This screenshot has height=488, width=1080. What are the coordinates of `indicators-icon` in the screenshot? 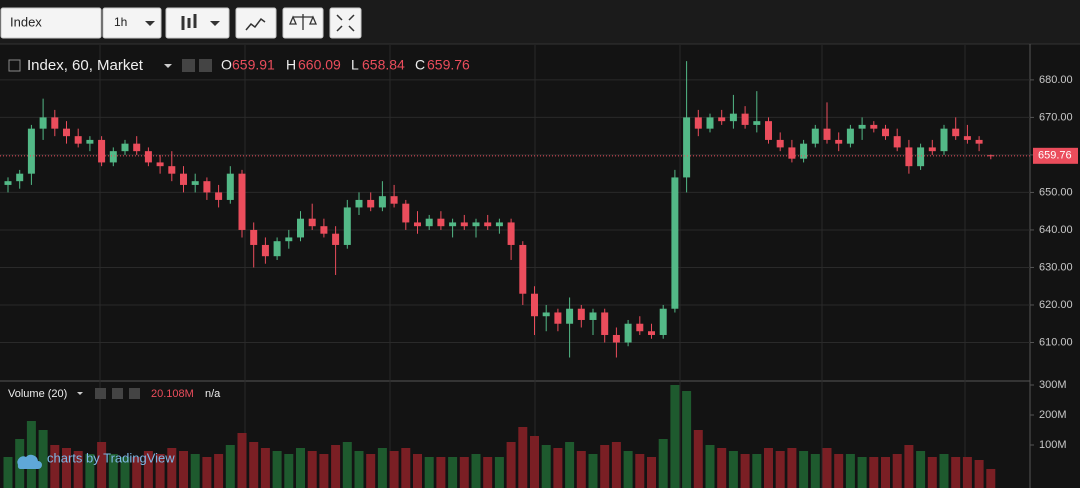 It's located at (255, 24).